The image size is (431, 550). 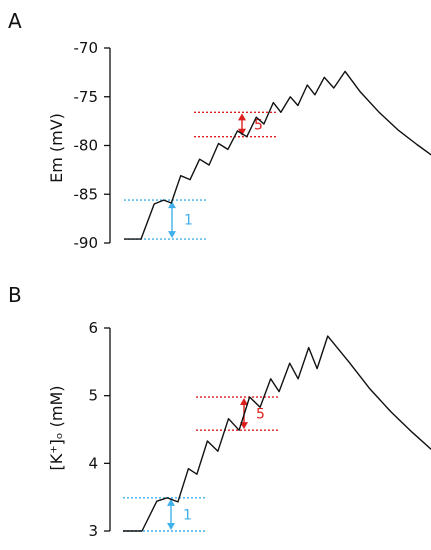 I want to click on panel-b-y-ticks: 3 4 5 6, so click(x=99, y=429).